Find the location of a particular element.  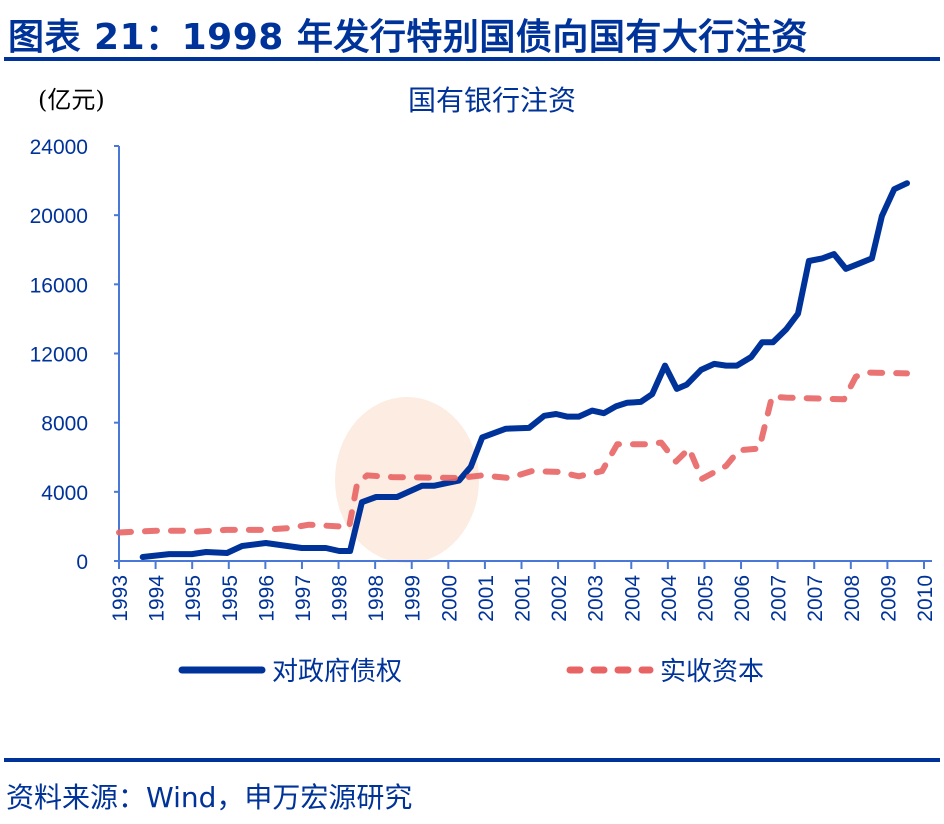

y-tick-label: 20000 is located at coordinates (59, 216).